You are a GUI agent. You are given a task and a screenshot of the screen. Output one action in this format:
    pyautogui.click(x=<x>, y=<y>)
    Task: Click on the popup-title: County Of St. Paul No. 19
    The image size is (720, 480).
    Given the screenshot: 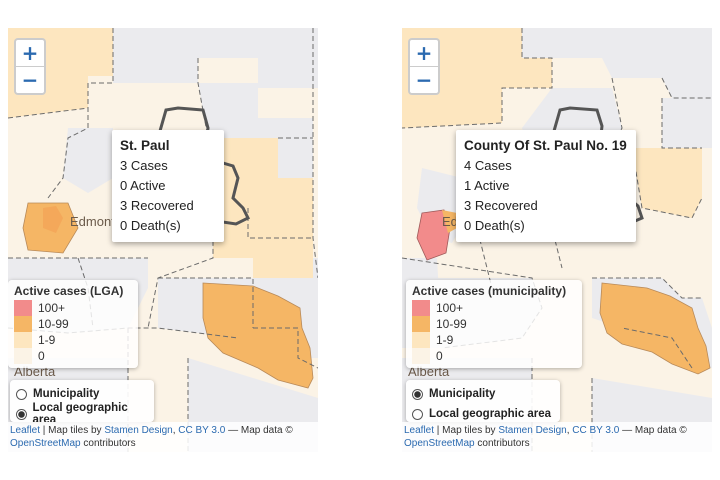 What is the action you would take?
    pyautogui.click(x=545, y=145)
    